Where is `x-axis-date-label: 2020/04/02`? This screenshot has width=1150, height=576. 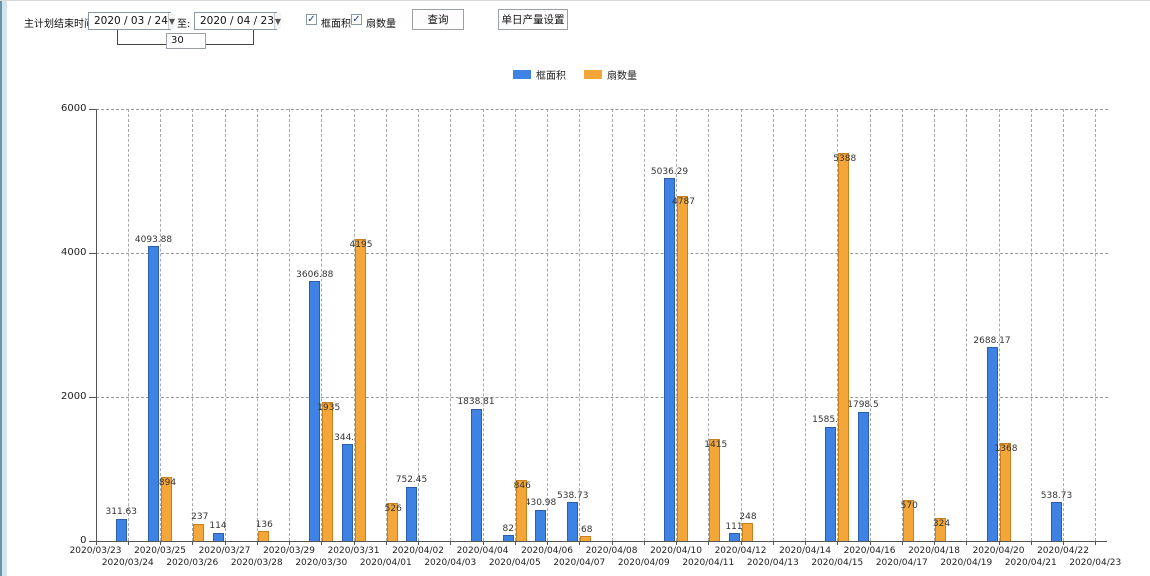 x-axis-date-label: 2020/04/02 is located at coordinates (418, 551).